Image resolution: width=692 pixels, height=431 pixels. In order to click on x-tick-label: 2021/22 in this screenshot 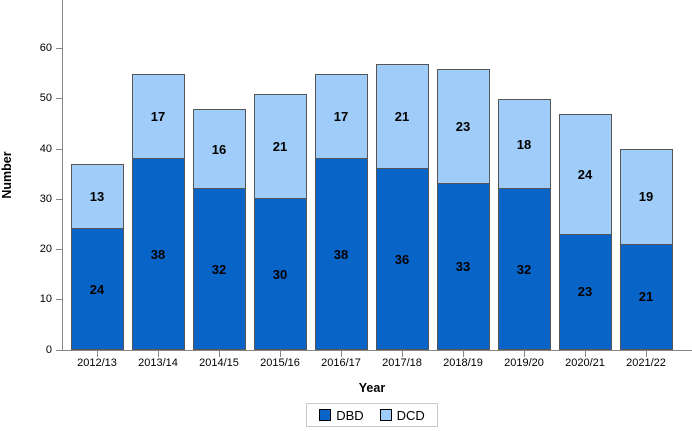, I will do `click(646, 363)`.